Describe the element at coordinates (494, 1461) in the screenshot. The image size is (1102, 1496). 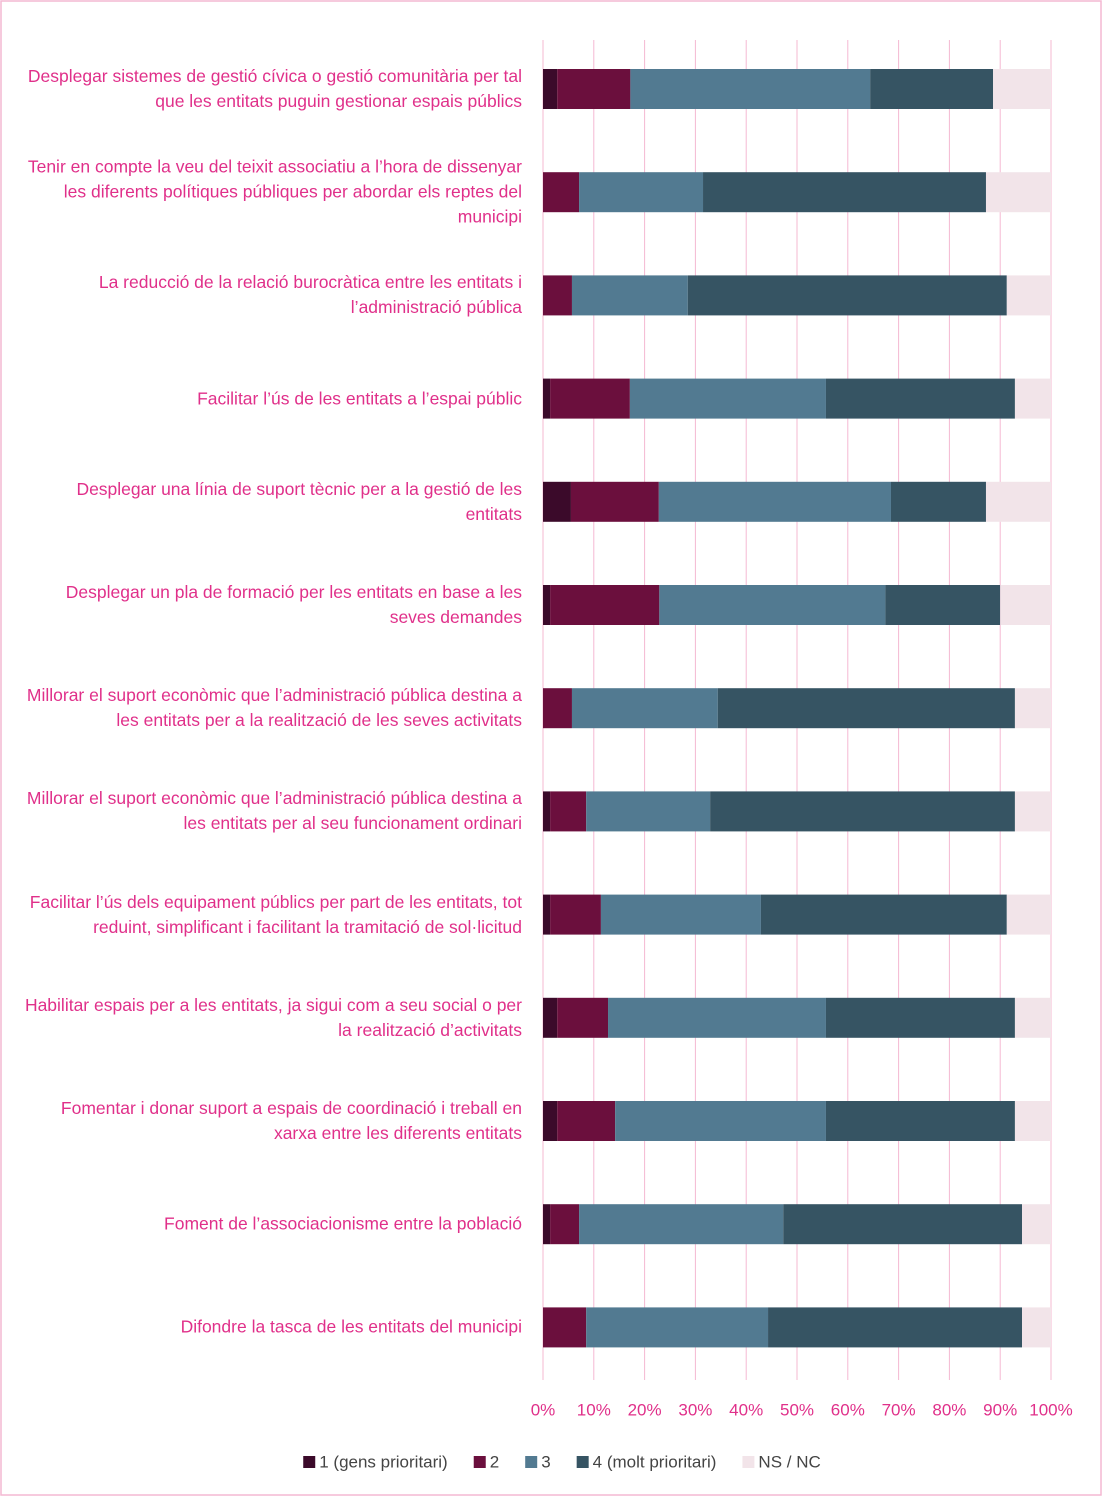
I see `legend-label: 2` at that location.